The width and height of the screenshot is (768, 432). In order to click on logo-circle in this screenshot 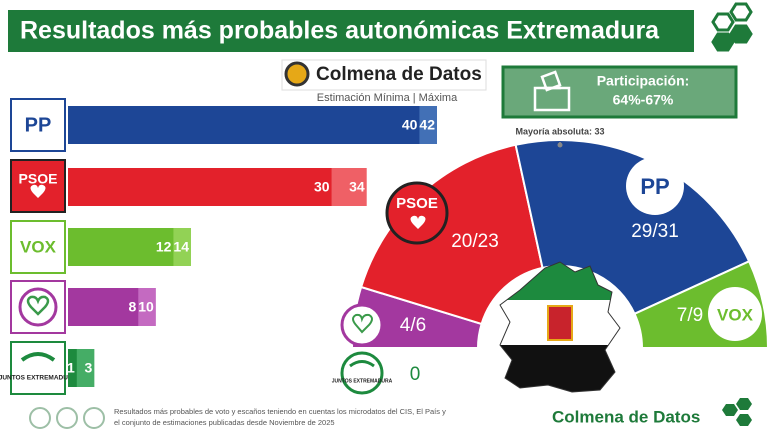, I will do `click(38, 307)`.